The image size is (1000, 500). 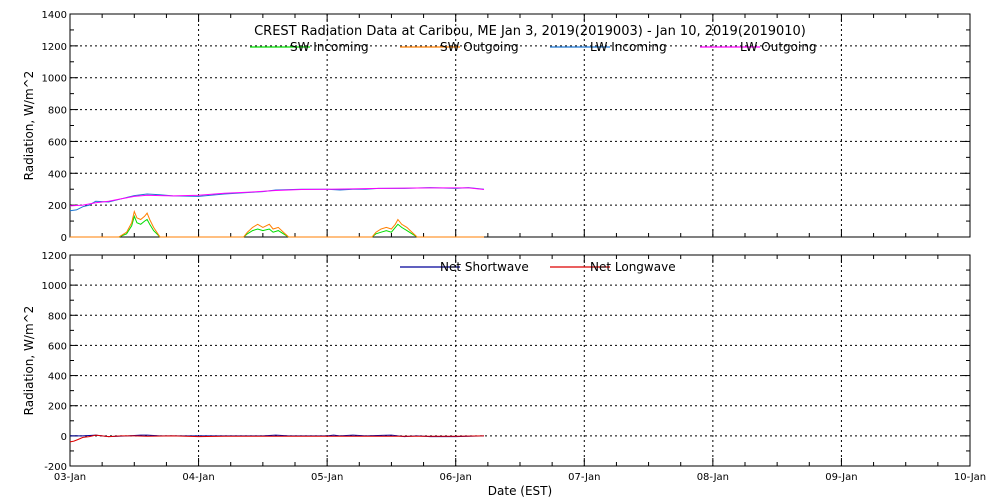 I want to click on x-tick-label: 10-Jan, so click(x=970, y=477).